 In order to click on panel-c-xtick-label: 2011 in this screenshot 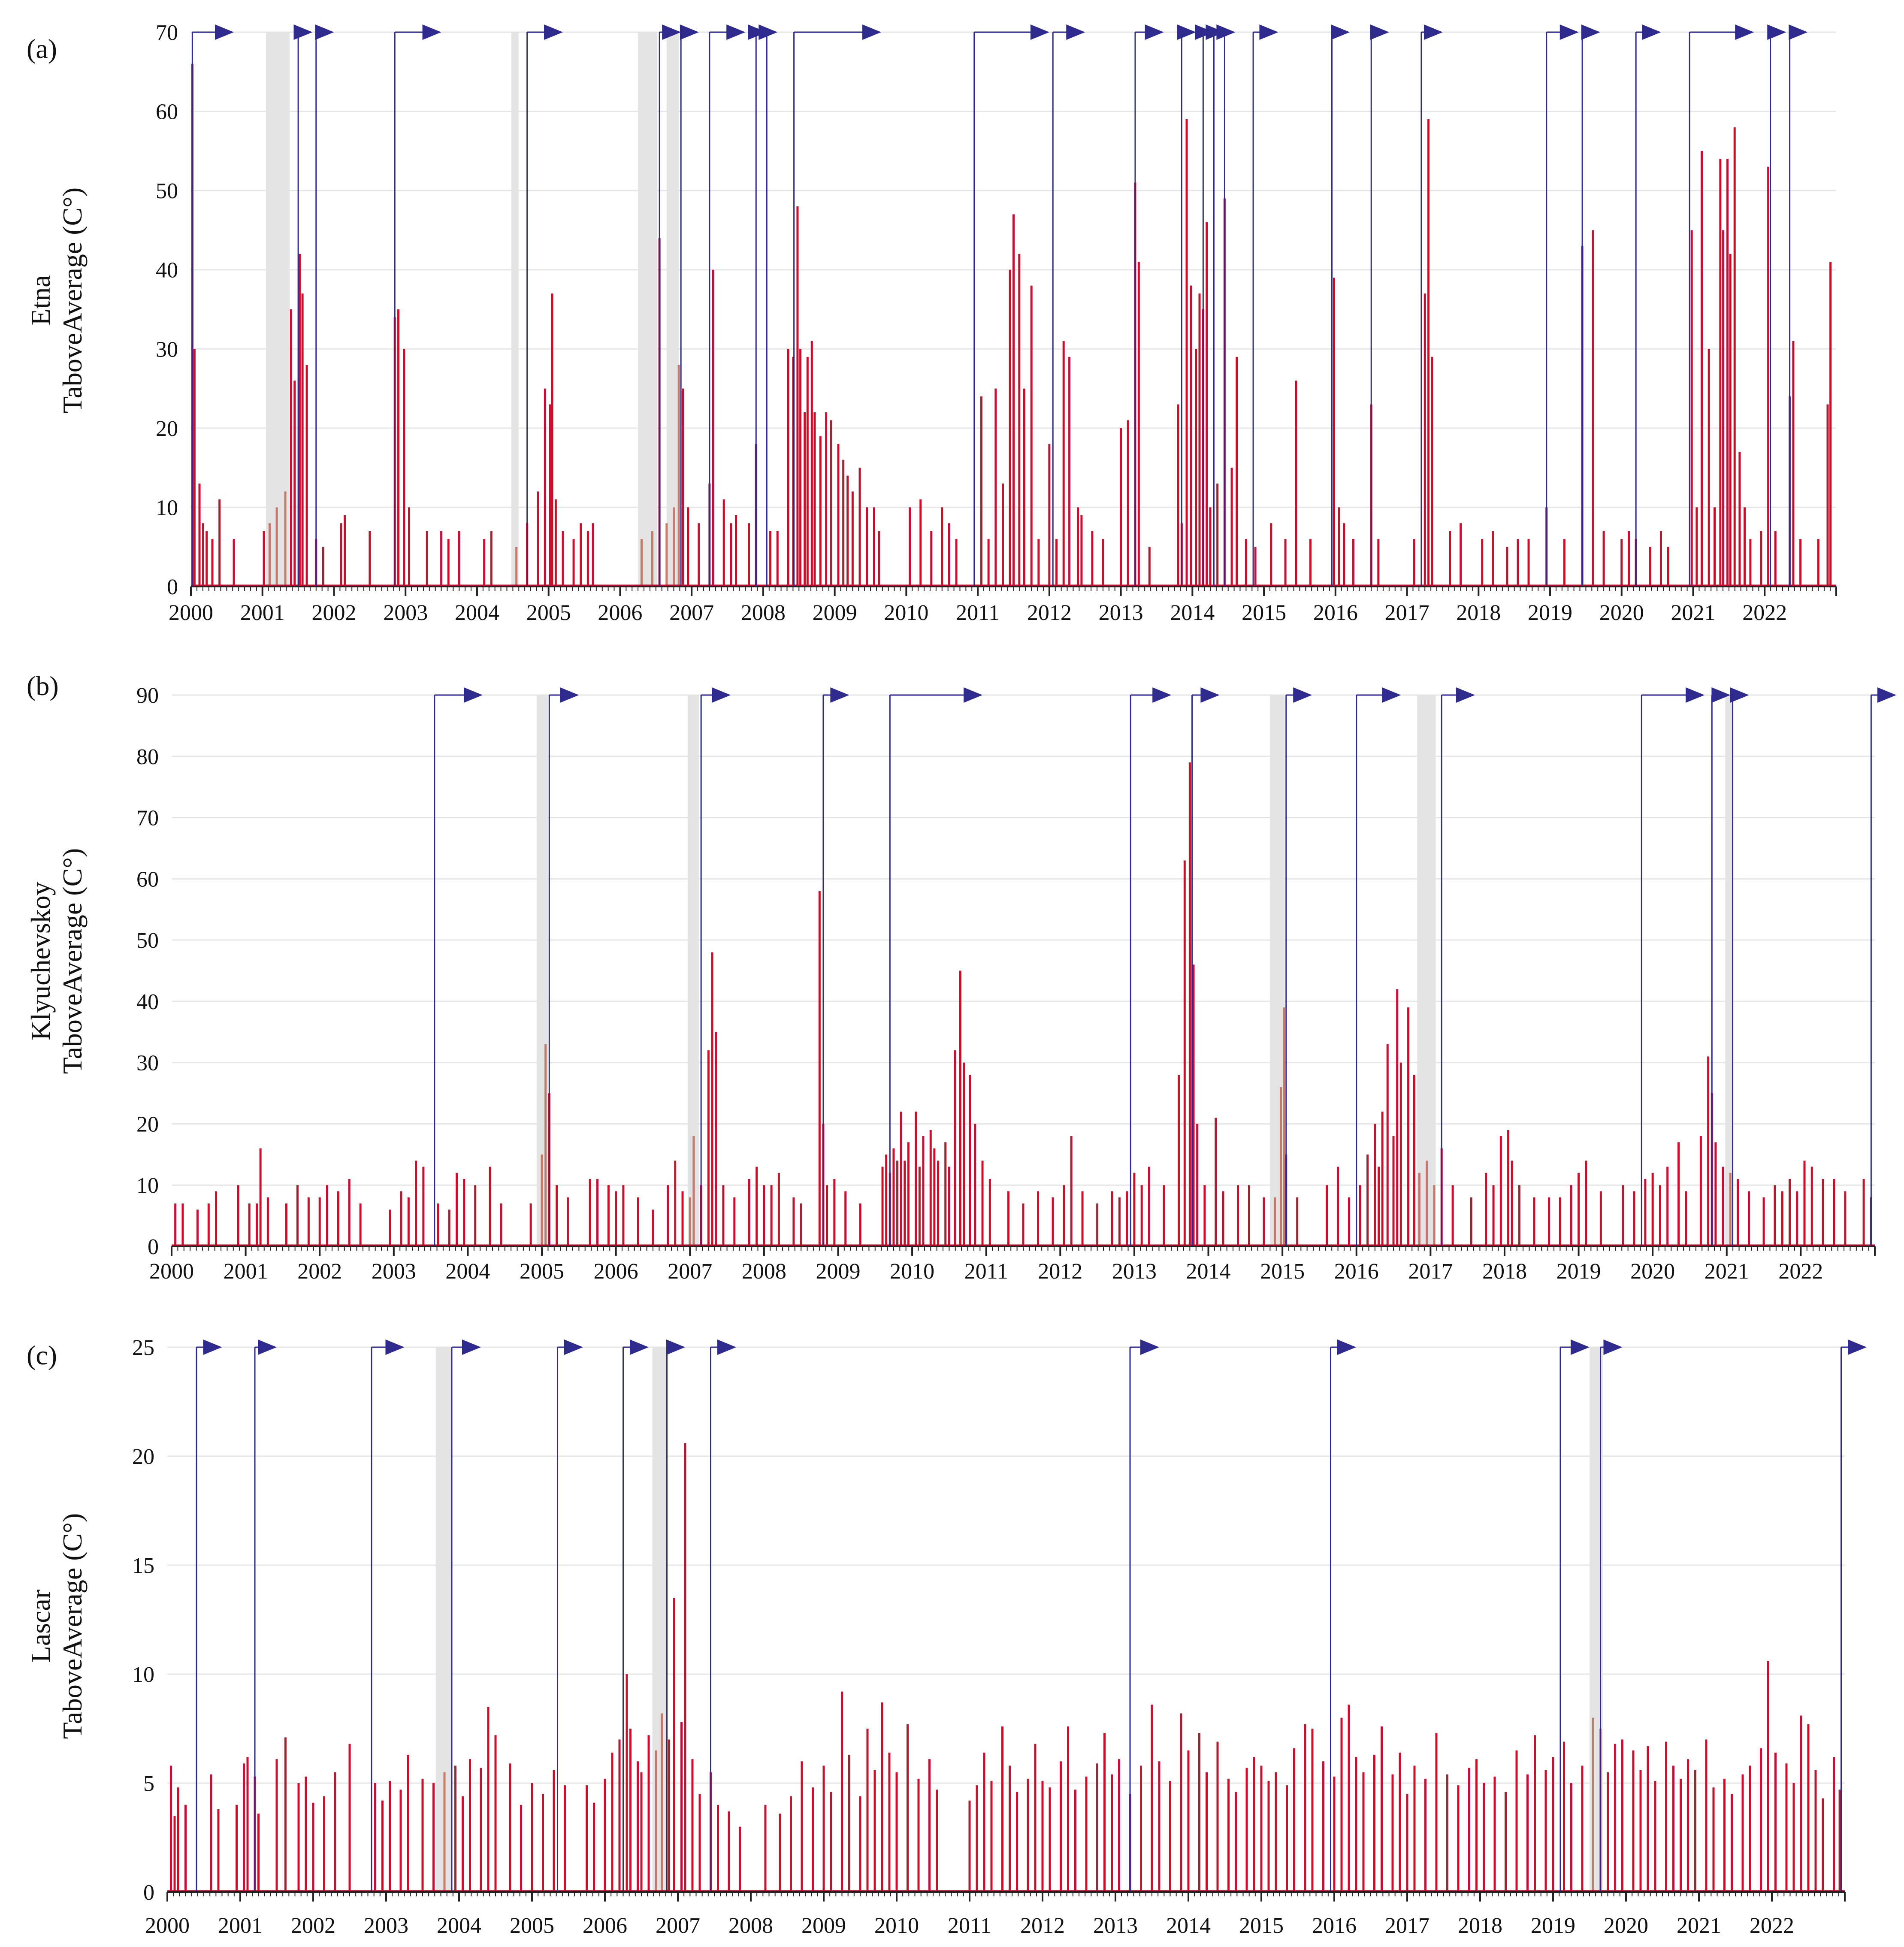, I will do `click(969, 1926)`.